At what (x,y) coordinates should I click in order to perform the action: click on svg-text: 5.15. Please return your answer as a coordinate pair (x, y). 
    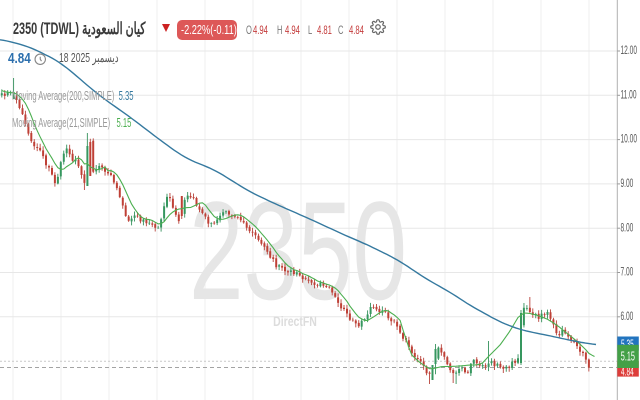
    Looking at the image, I should click on (628, 356).